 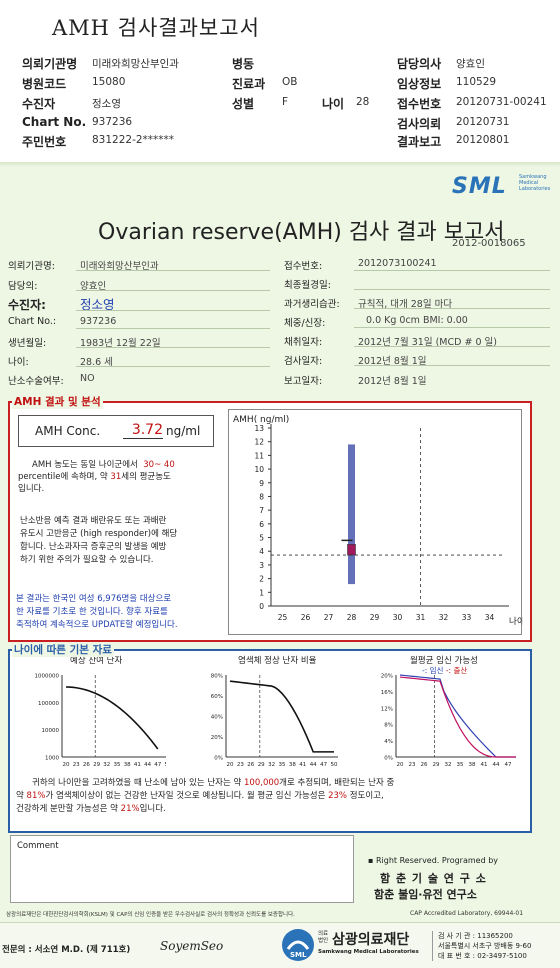 I want to click on memo-label-chart-no: Chart No., so click(x=54, y=122).